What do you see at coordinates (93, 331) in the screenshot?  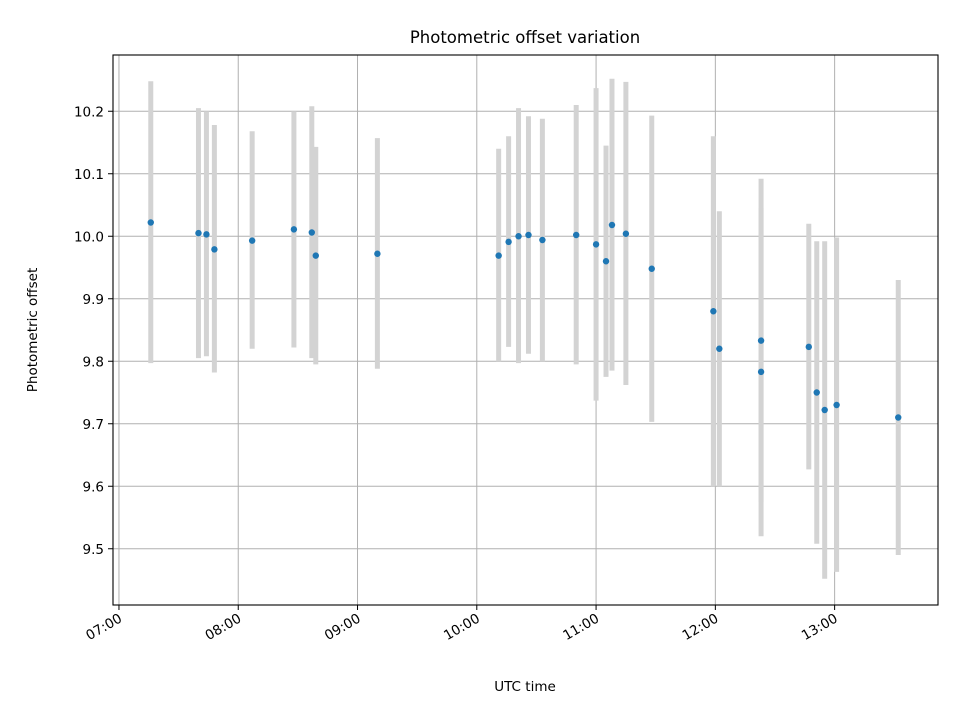 I see `y-axis-ticks: 9.5 9.6 9.7 9.8 9.9 10.0 10.1 10.2` at bounding box center [93, 331].